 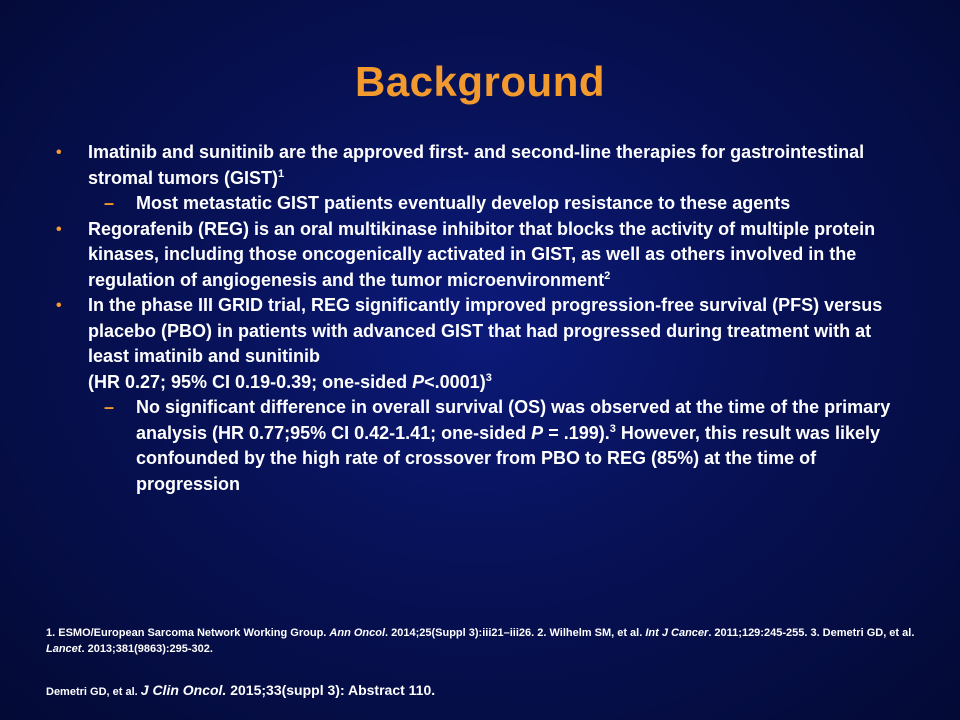 What do you see at coordinates (576, 432) in the screenshot?
I see `p-value-text: = .199).` at bounding box center [576, 432].